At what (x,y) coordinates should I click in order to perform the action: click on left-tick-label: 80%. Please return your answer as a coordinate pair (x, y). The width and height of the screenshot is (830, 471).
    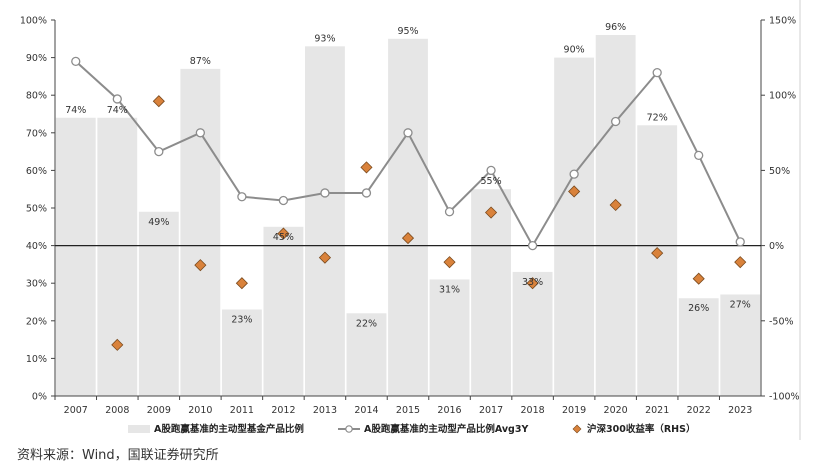
    Looking at the image, I should click on (36, 96).